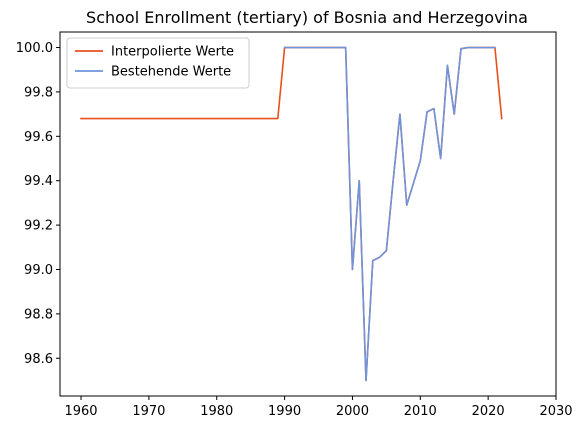 This screenshot has height=435, width=582. I want to click on y-tick-label: 99.0, so click(38, 270).